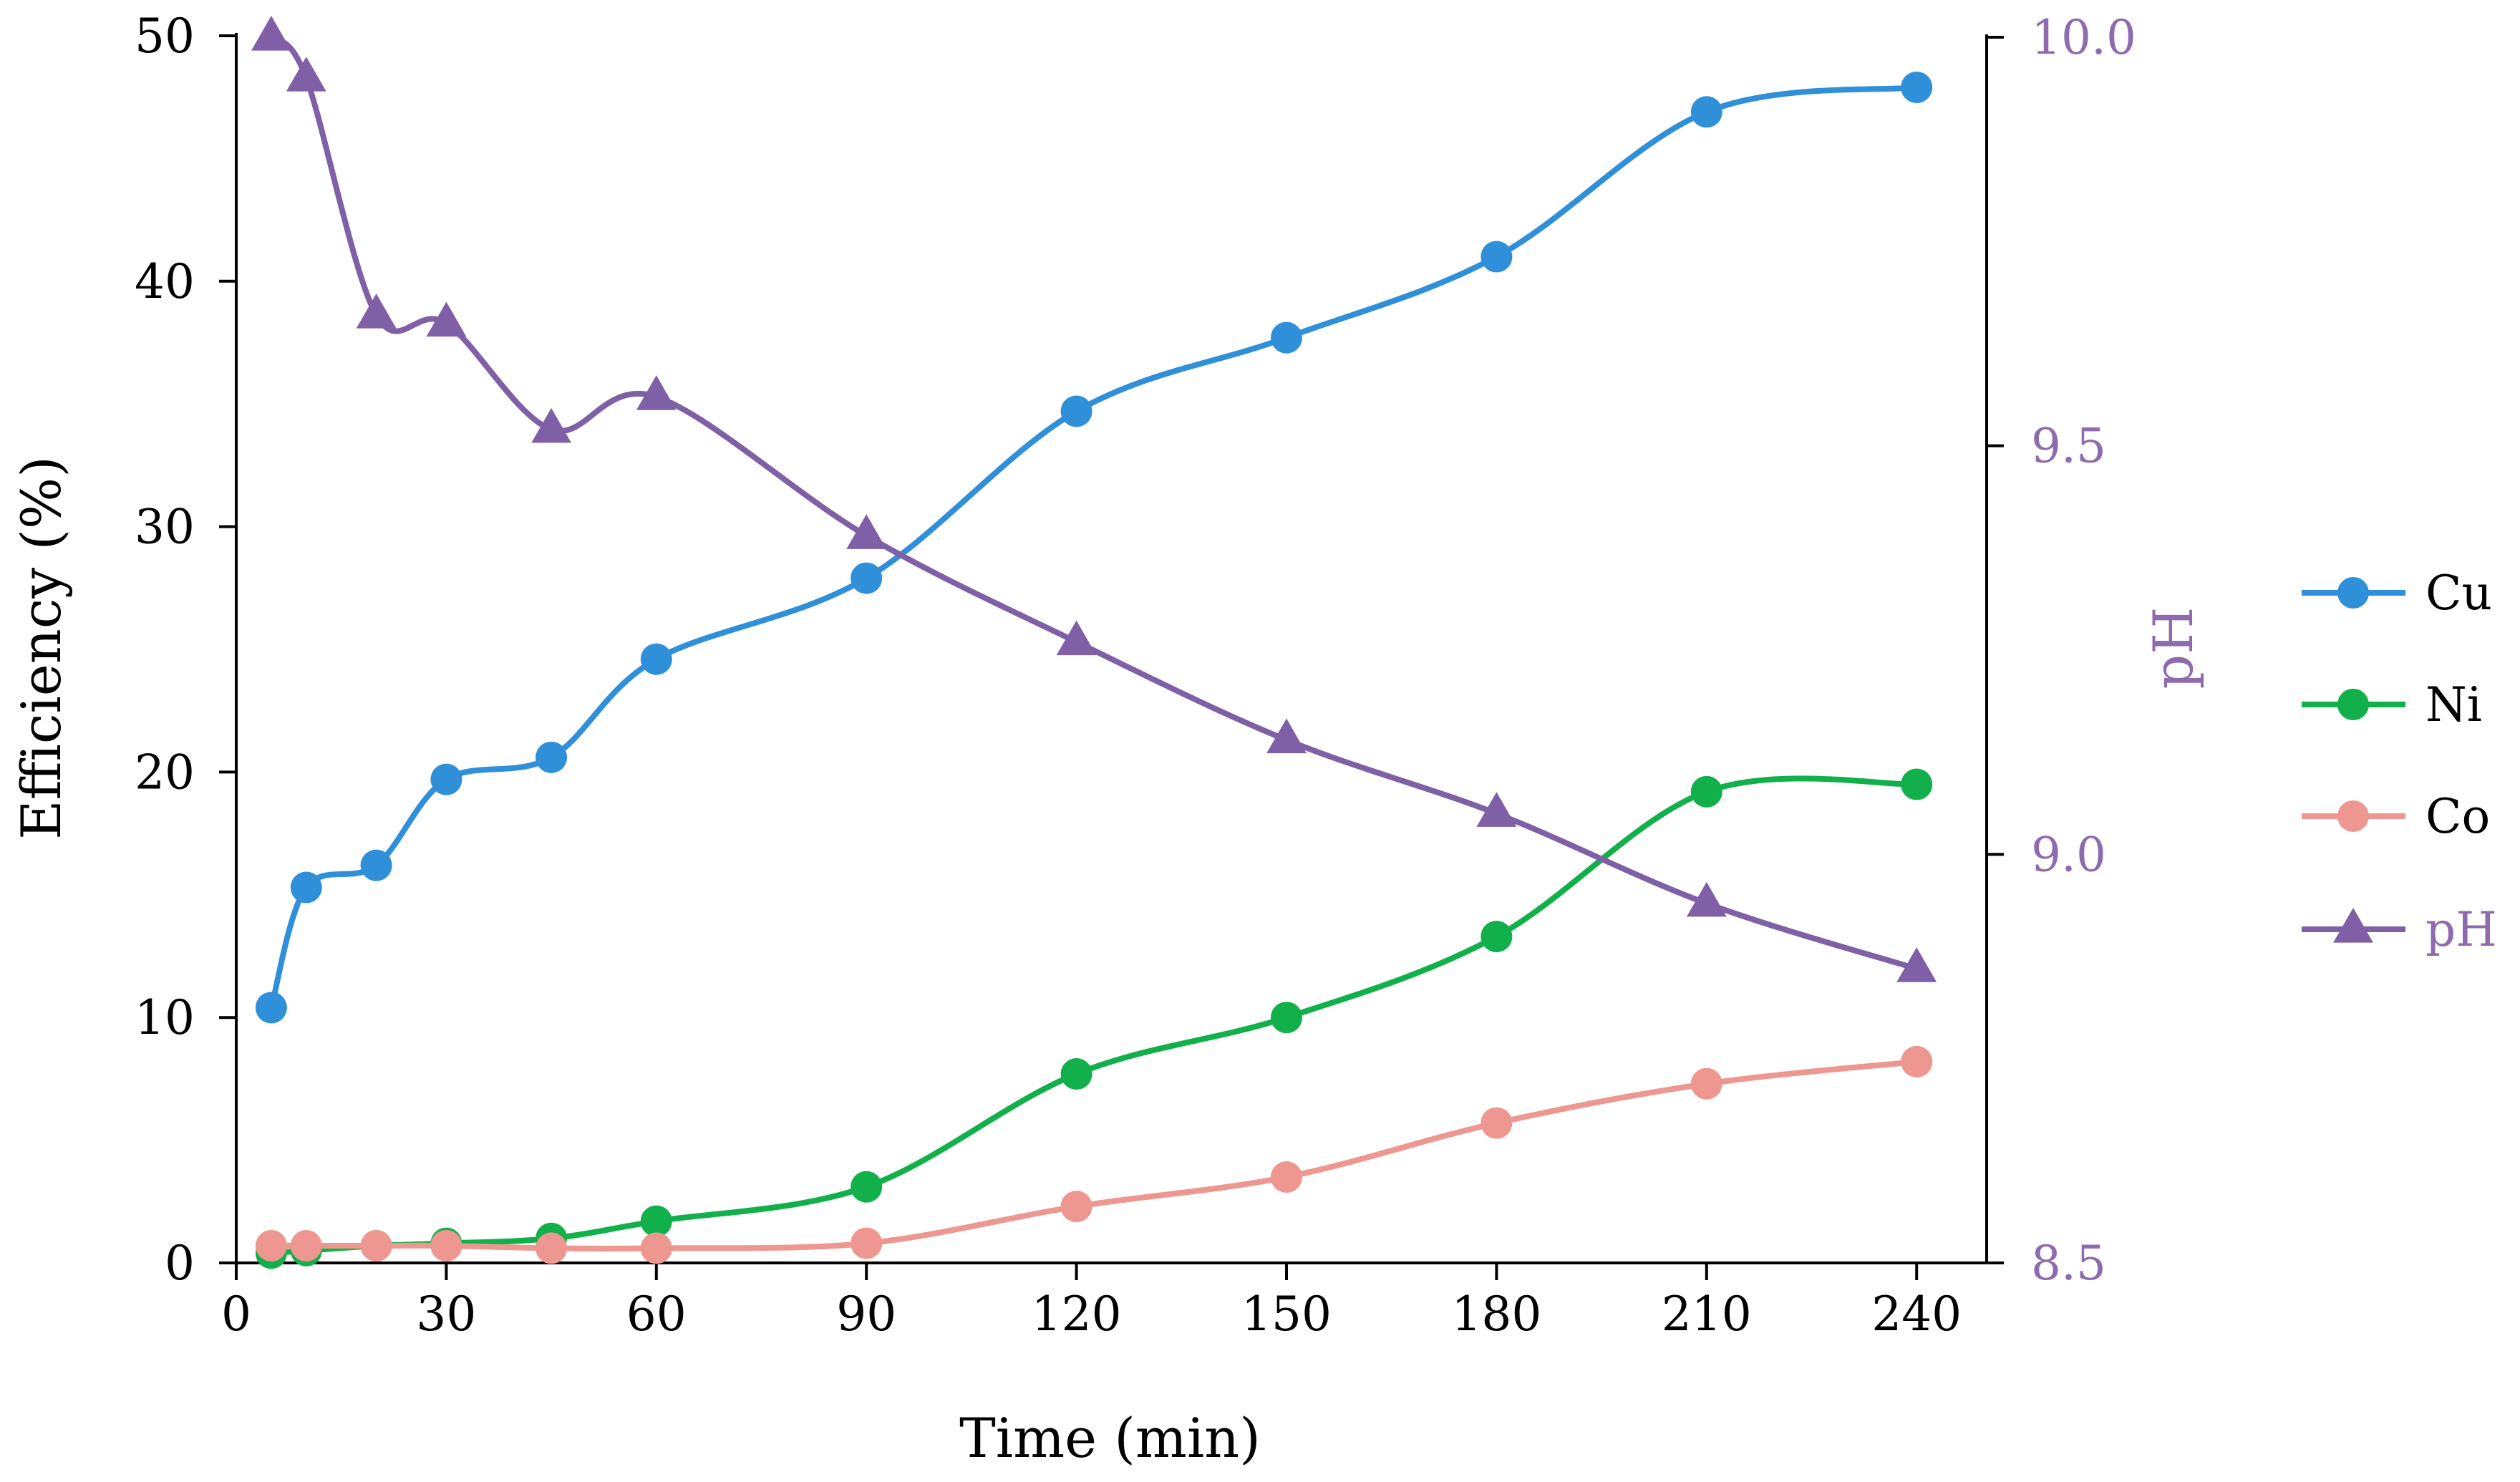 Image resolution: width=2520 pixels, height=1482 pixels. Describe the element at coordinates (446, 1315) in the screenshot. I see `x-tick-label: 30` at that location.